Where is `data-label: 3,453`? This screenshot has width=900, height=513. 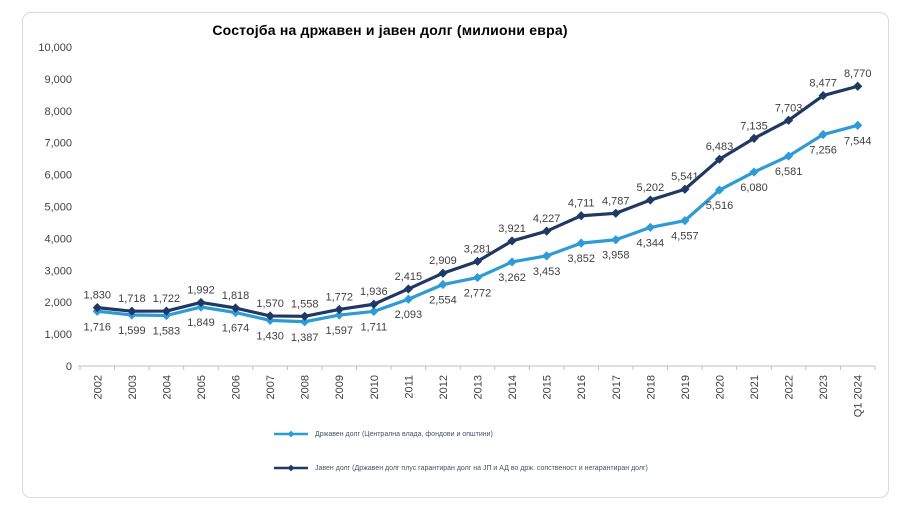 data-label: 3,453 is located at coordinates (547, 272).